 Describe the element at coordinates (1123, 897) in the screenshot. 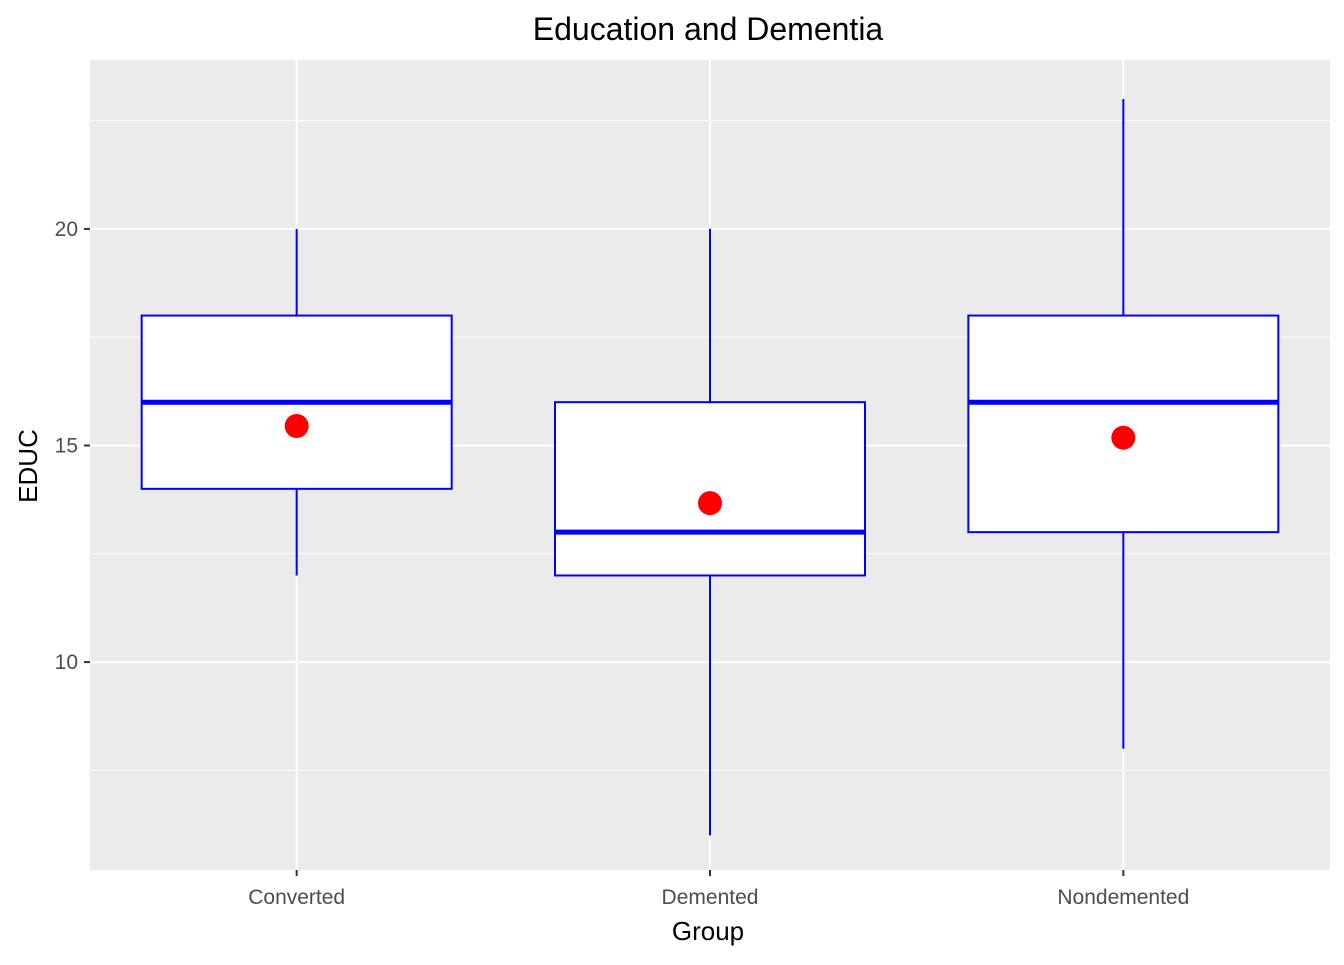

I see `x-tick-label: Nondemented` at that location.